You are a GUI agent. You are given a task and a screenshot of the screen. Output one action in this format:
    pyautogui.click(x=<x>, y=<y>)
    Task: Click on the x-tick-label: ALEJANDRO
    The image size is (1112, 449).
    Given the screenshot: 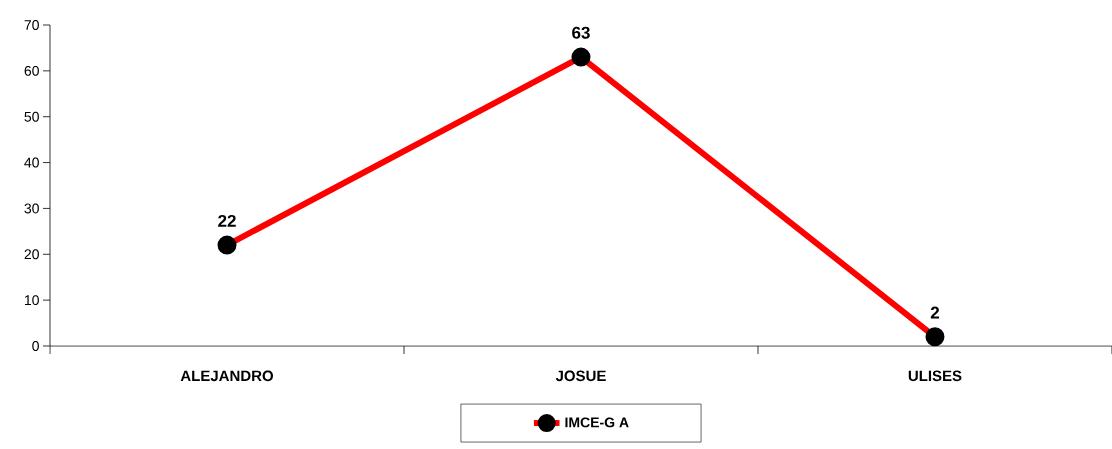 What is the action you would take?
    pyautogui.click(x=227, y=376)
    